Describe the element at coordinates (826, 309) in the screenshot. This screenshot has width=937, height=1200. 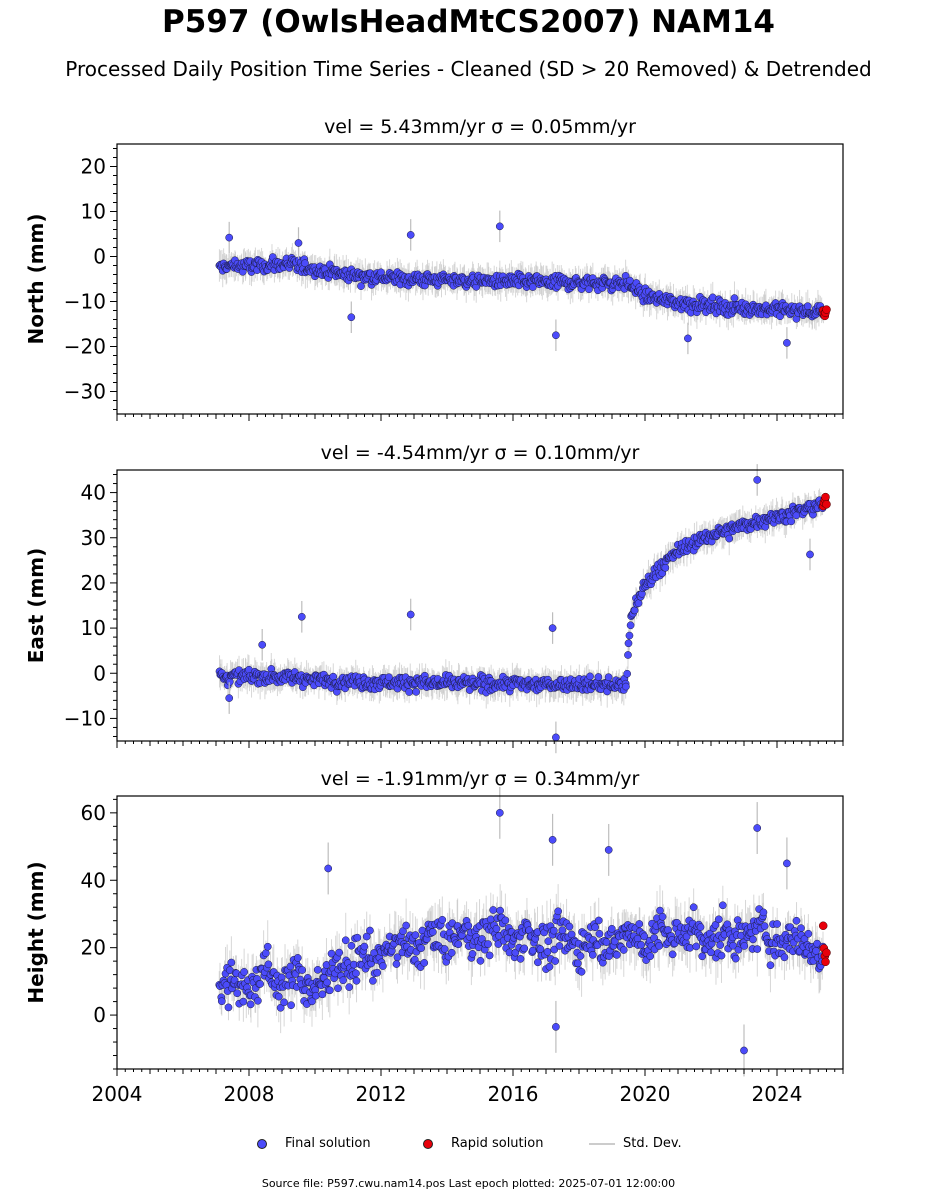
I see `north-rapid-point` at that location.